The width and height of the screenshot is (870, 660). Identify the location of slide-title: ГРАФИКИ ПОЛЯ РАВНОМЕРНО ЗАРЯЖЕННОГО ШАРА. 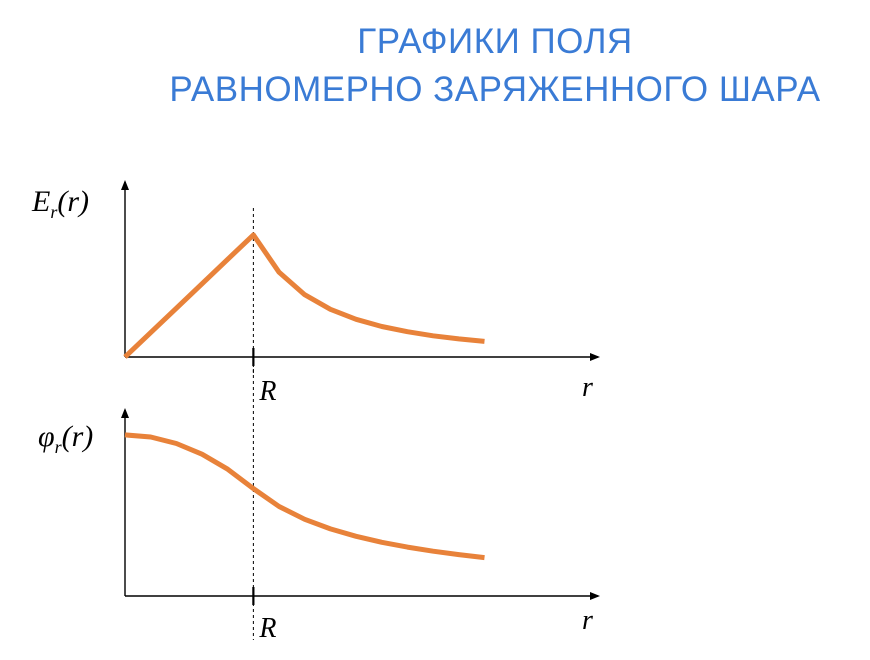
(435, 66).